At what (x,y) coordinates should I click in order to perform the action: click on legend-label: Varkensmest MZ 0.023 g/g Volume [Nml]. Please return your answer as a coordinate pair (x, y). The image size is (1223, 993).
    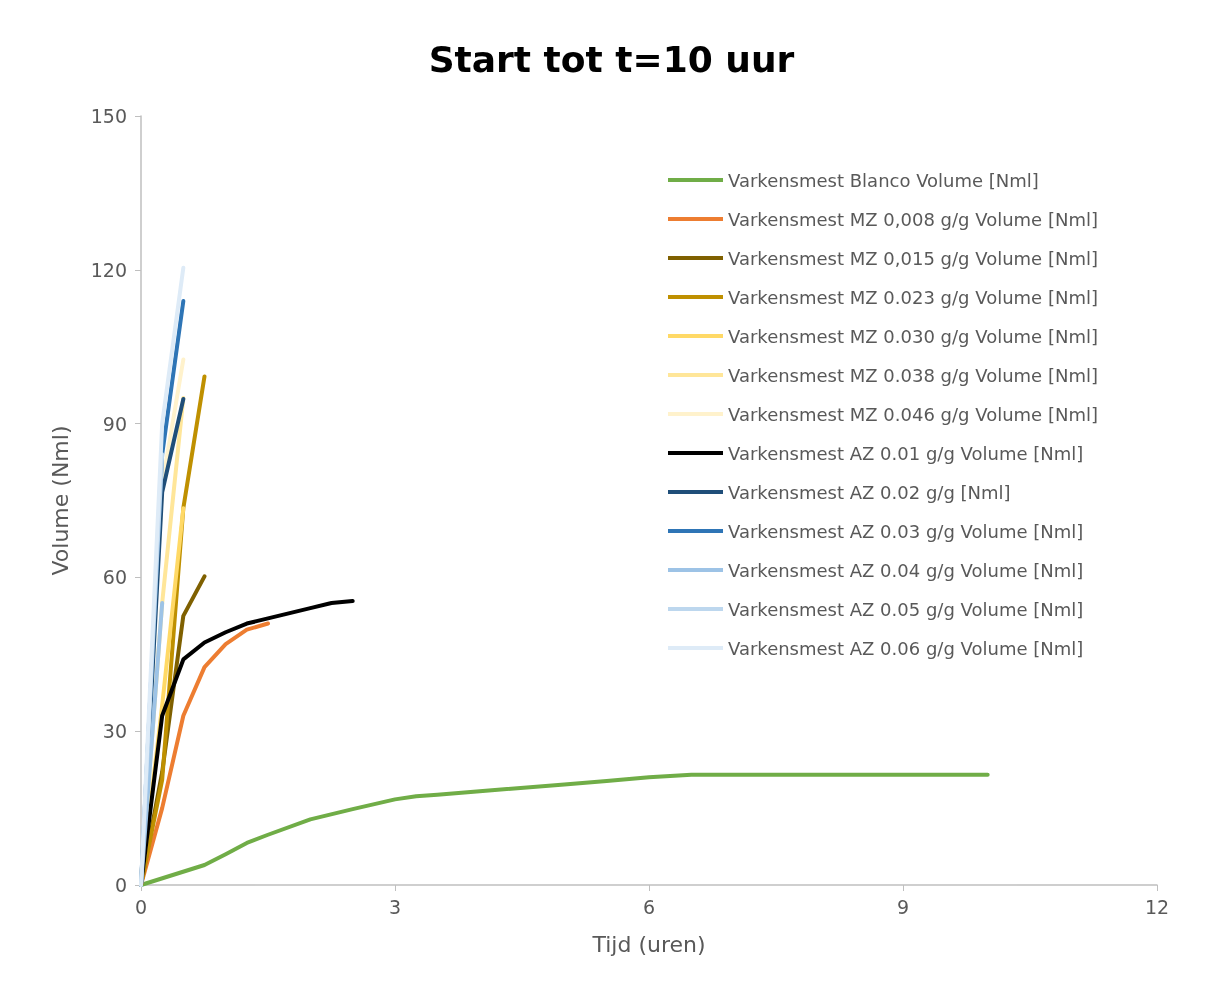
    Looking at the image, I should click on (913, 297).